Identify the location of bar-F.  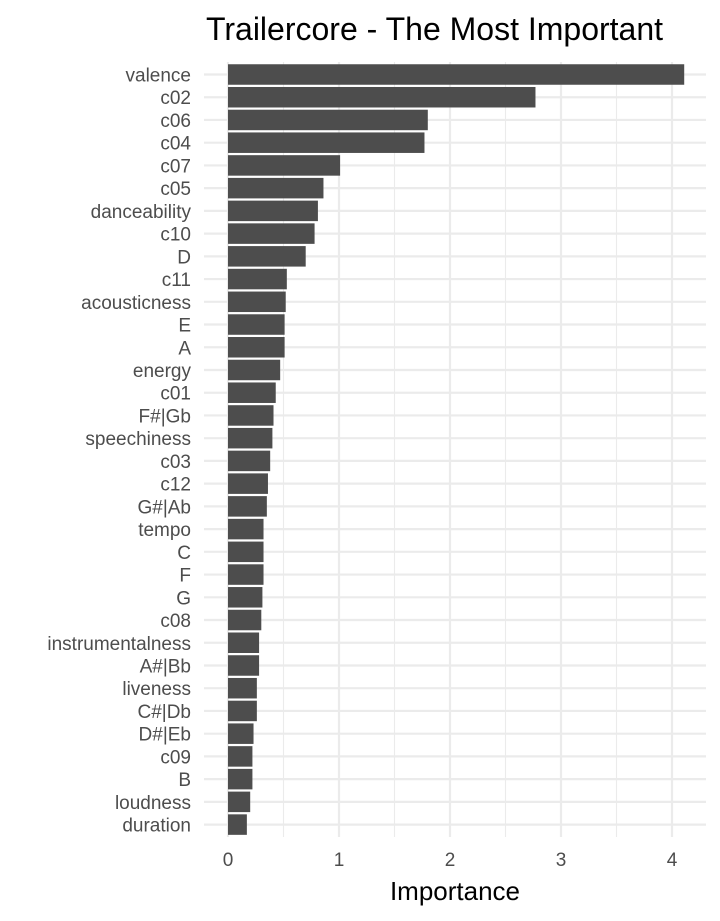
(246, 574).